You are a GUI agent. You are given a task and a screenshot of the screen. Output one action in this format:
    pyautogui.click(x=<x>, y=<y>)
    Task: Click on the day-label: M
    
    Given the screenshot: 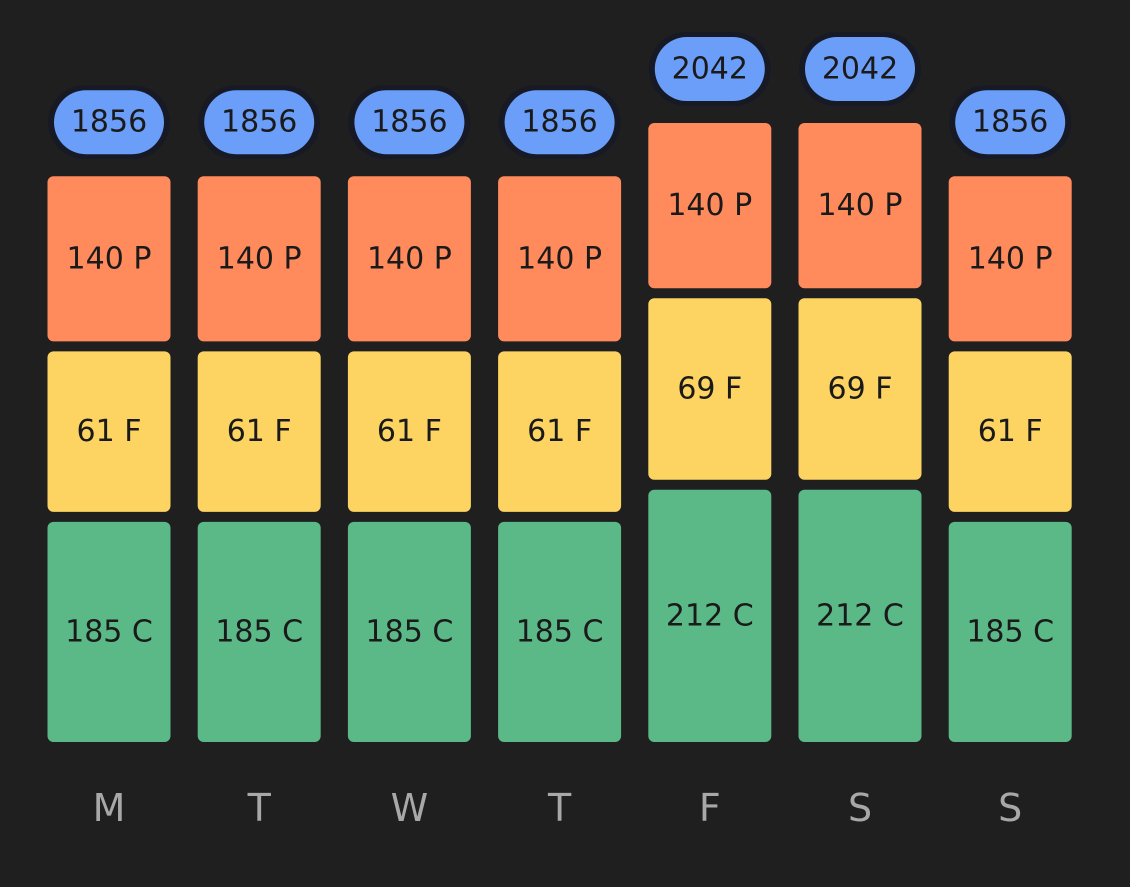 What is the action you would take?
    pyautogui.click(x=109, y=808)
    